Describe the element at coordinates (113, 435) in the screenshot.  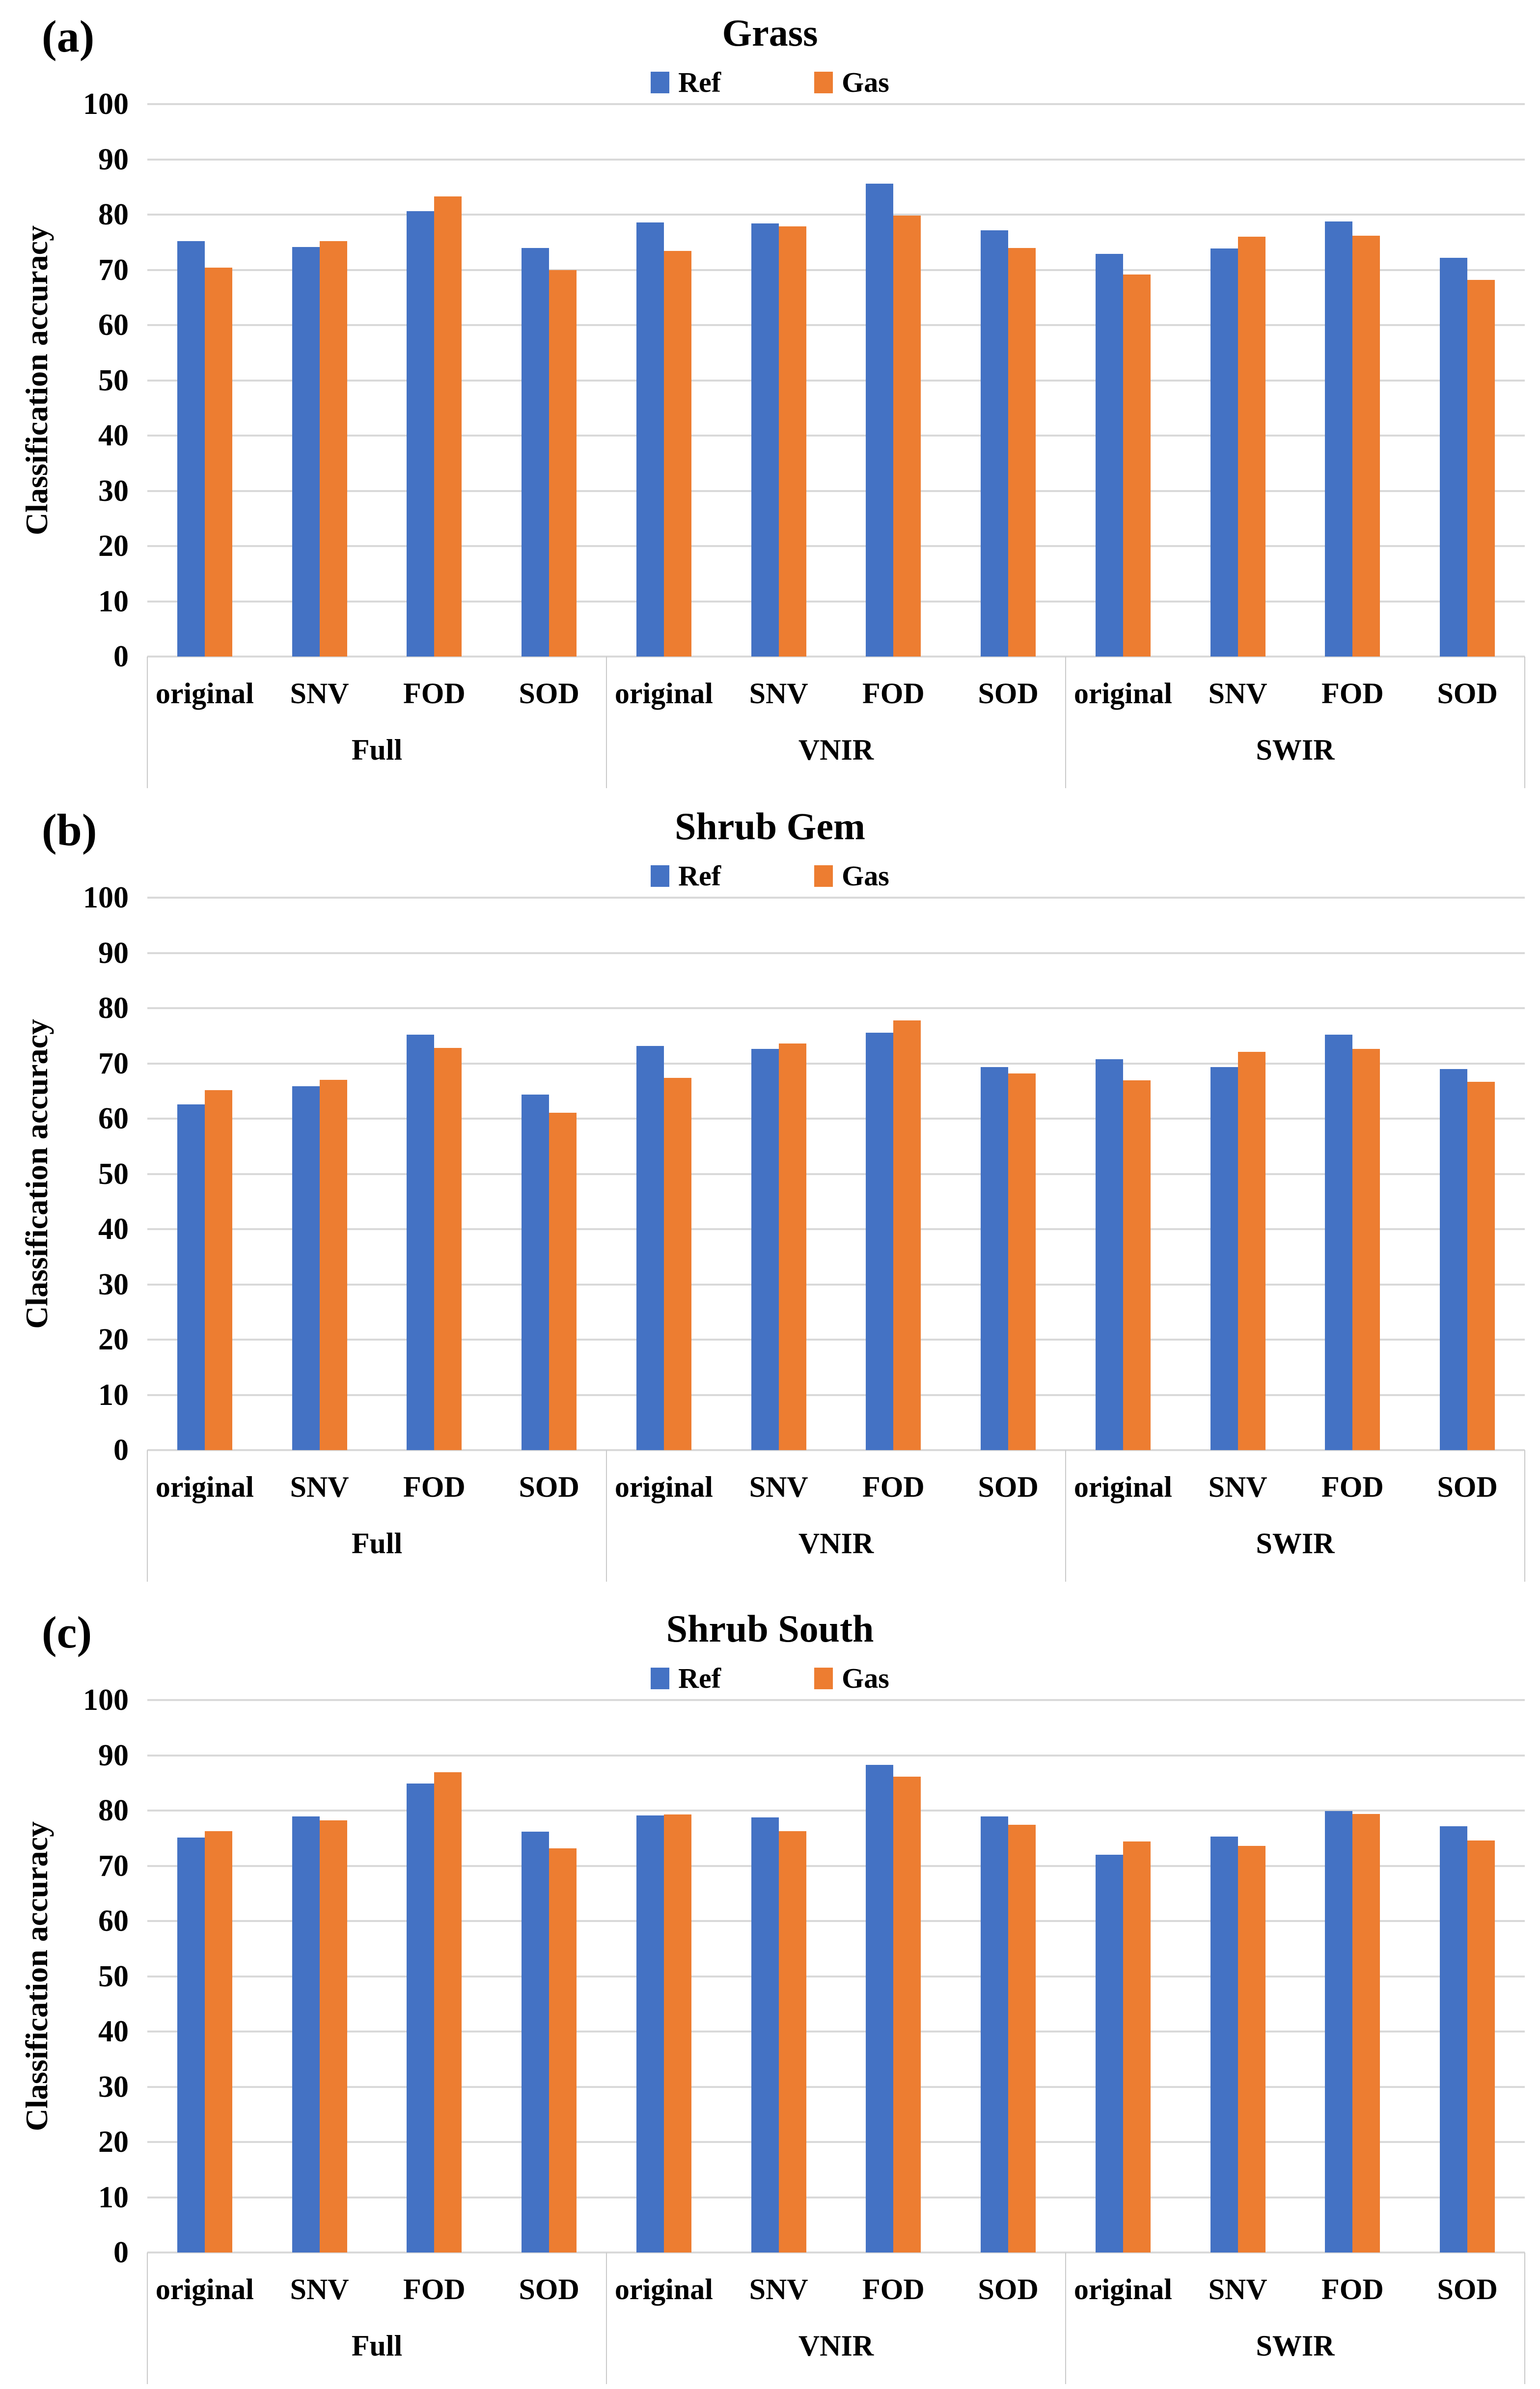
I see `y-tick-label: 40` at that location.